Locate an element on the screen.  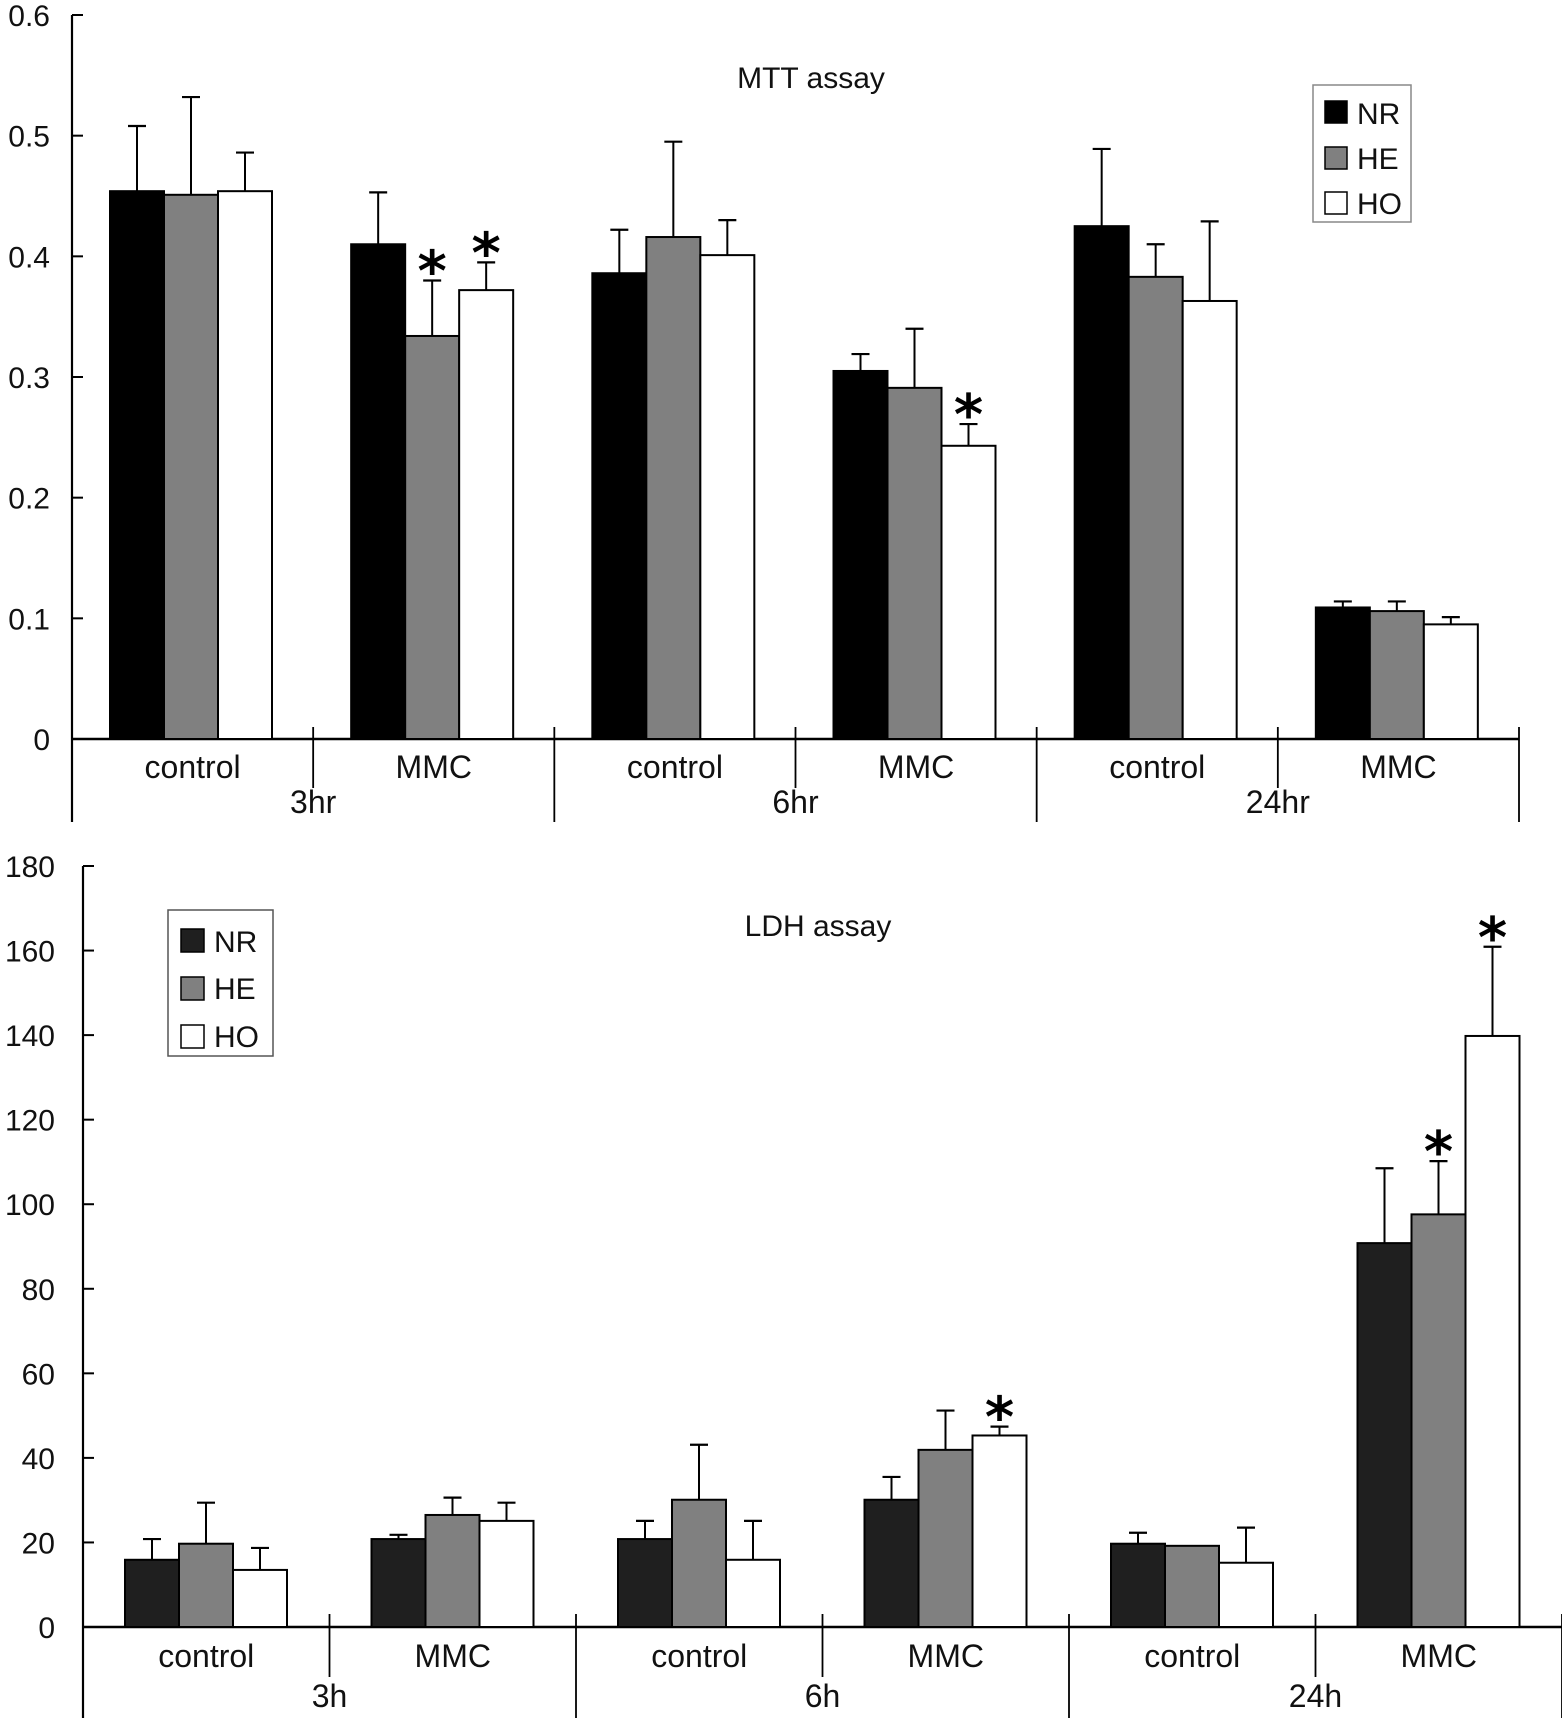
mtt-y-tick-label: 0.2 is located at coordinates (29, 499).